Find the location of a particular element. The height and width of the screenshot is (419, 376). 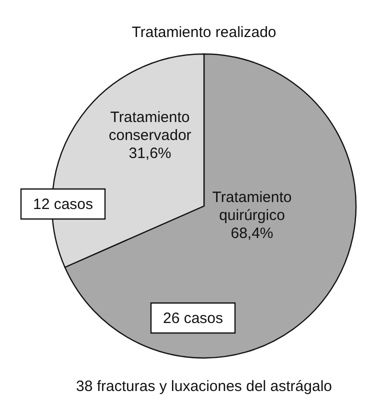

chart-title: Tratamiento realizado is located at coordinates (204, 32).